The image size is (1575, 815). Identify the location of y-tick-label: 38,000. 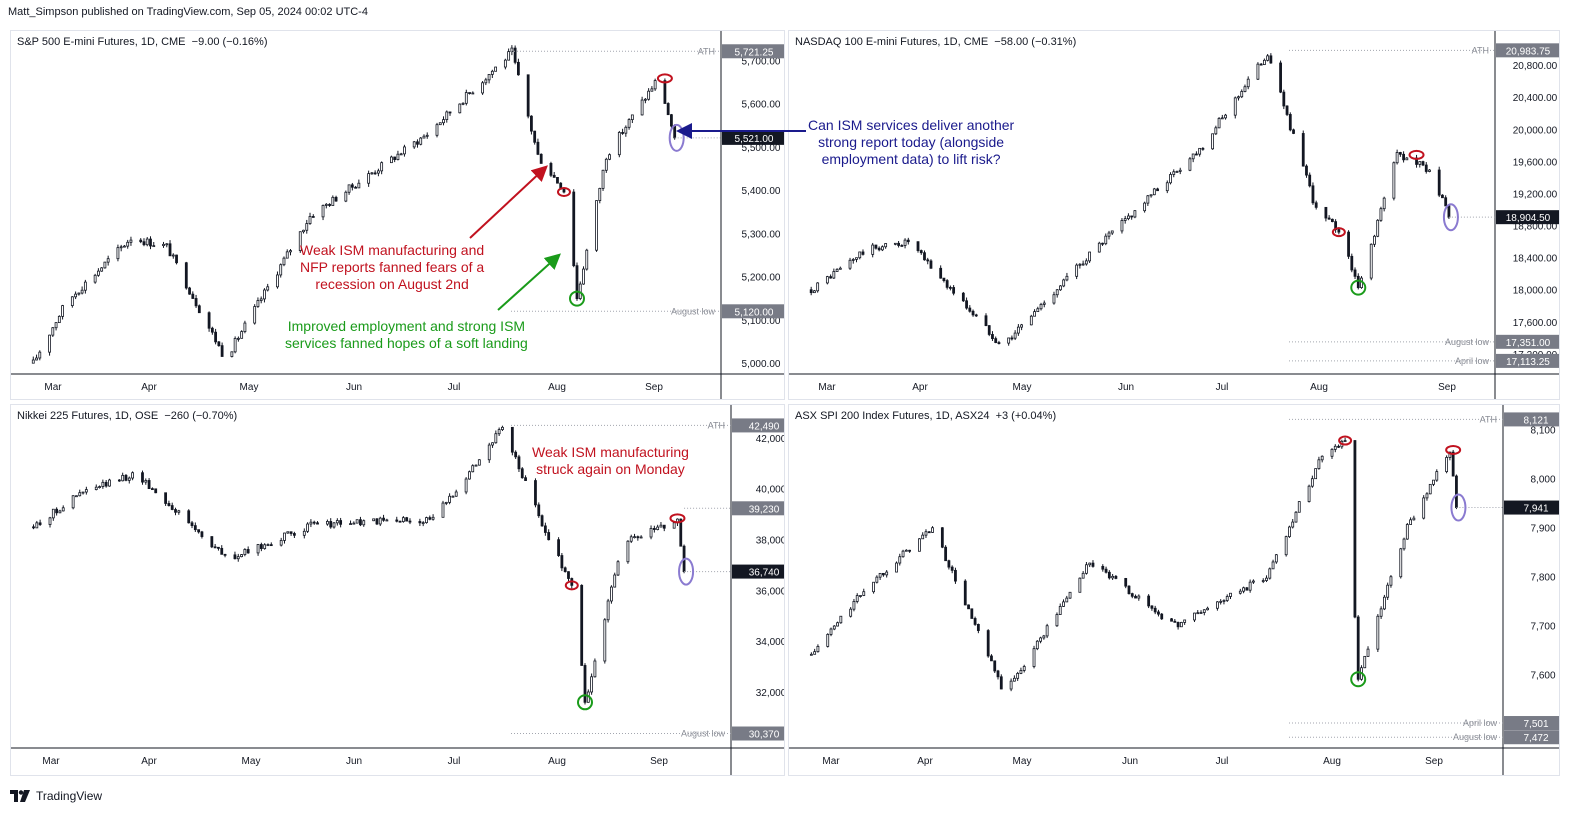
(770, 541).